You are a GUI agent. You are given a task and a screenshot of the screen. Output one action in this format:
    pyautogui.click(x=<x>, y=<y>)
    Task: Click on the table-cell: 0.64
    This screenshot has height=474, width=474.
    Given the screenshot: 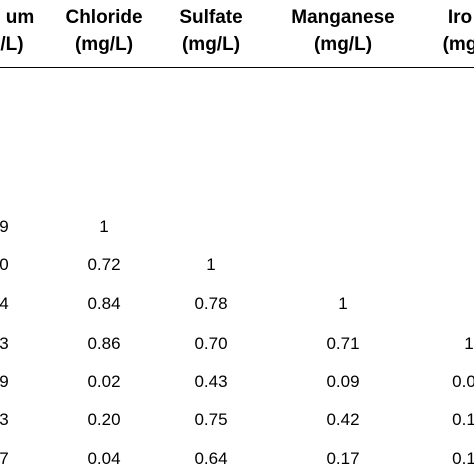 What is the action you would take?
    pyautogui.click(x=211, y=458)
    